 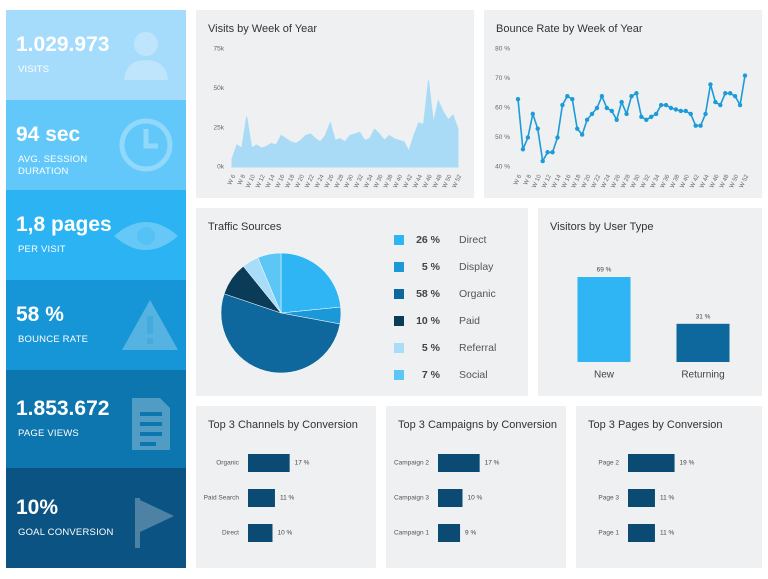 I want to click on x-tick-label: W 18, so click(x=577, y=181).